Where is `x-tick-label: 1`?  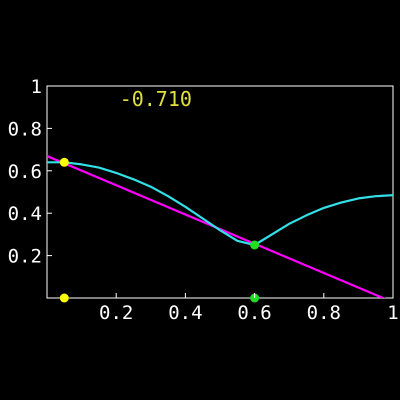 x-tick-label: 1 is located at coordinates (392, 313).